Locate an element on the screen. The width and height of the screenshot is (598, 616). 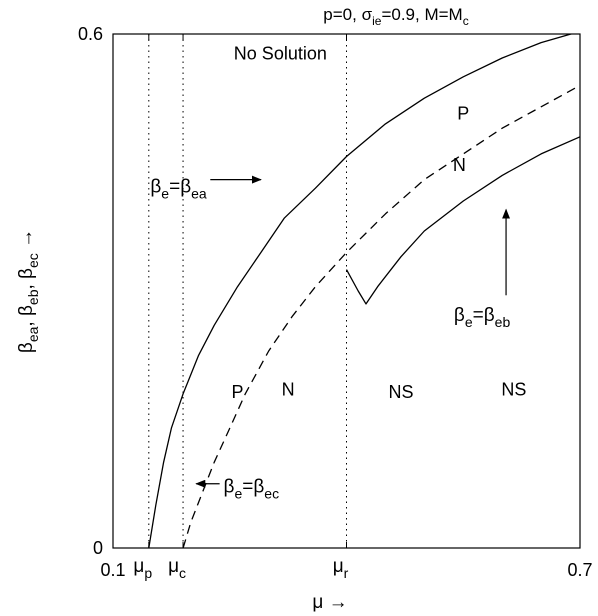
title-sigma: σ is located at coordinates (367, 14).